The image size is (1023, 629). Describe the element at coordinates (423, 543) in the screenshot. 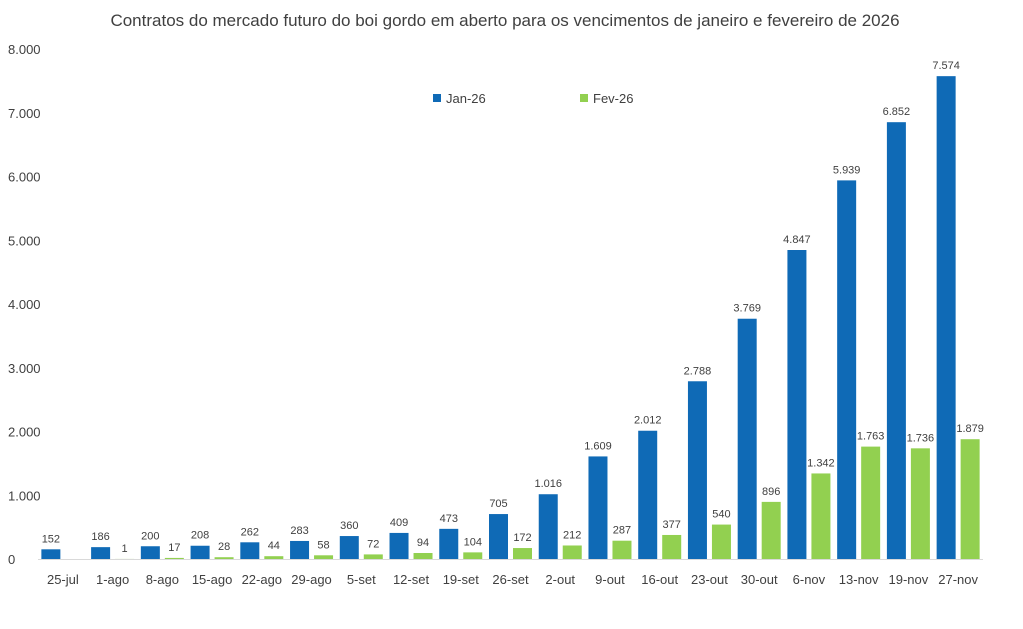

I see `data-label: 94` at that location.